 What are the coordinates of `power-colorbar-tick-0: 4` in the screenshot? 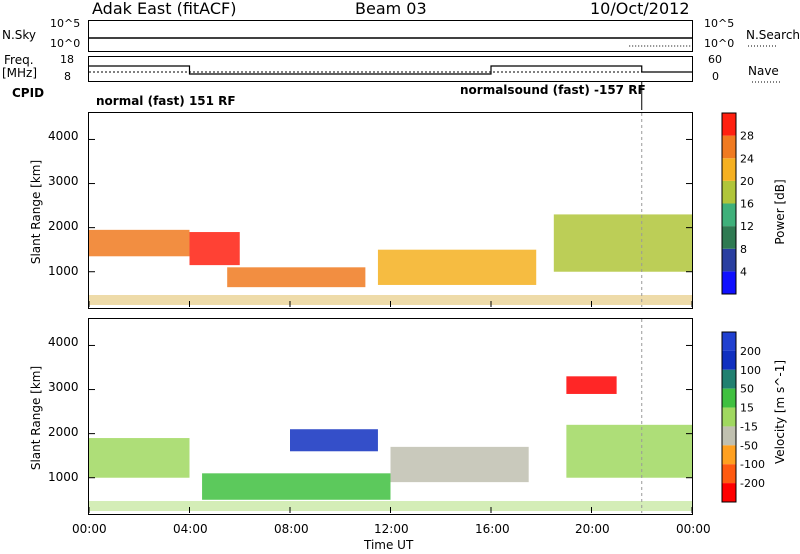 It's located at (743, 271).